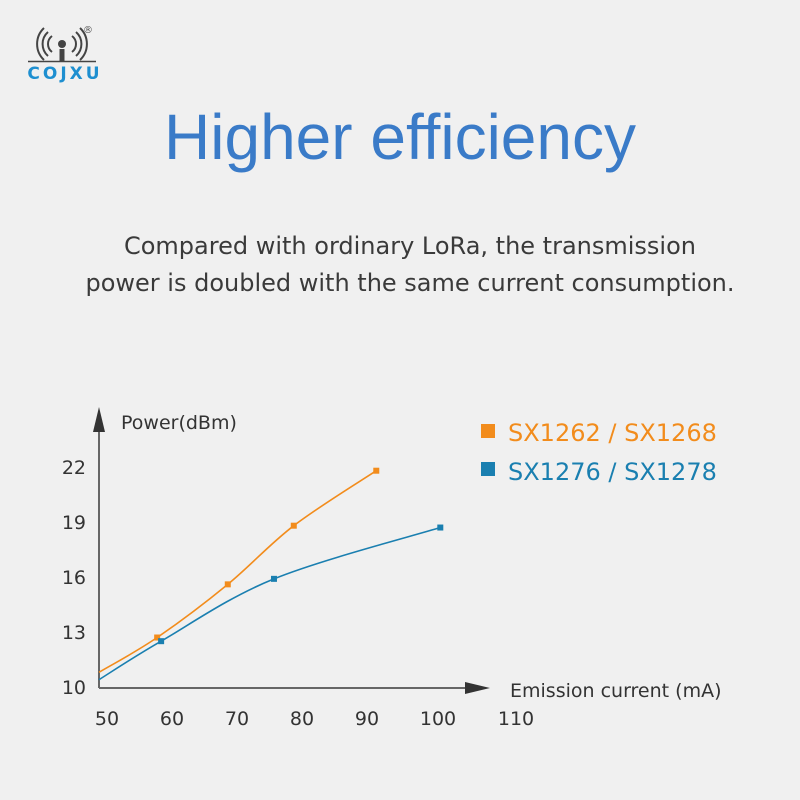 The width and height of the screenshot is (800, 800). What do you see at coordinates (74, 468) in the screenshot?
I see `y-tick-label: 22` at bounding box center [74, 468].